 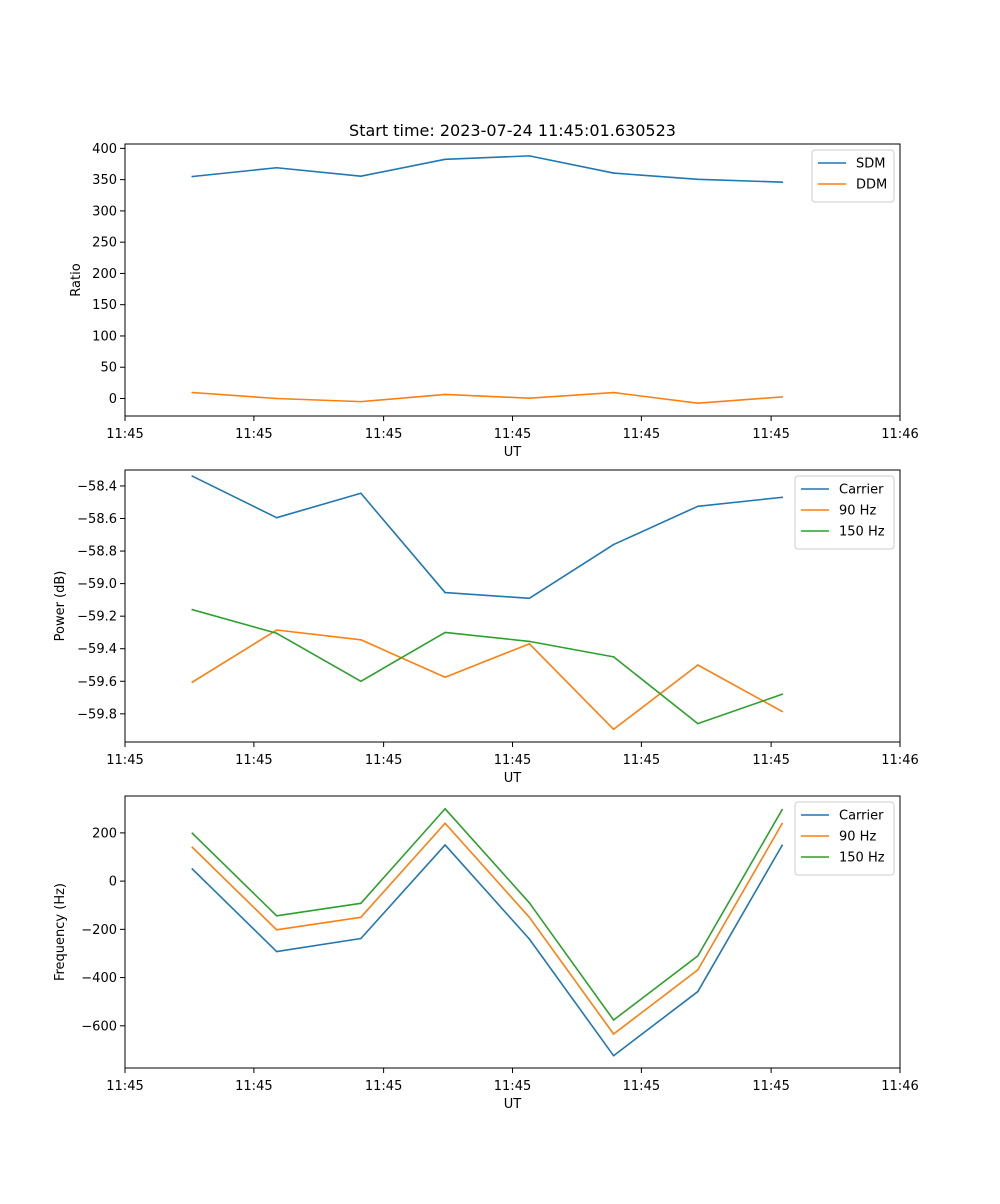 I want to click on y-axis-label: Ratio, so click(x=76, y=279).